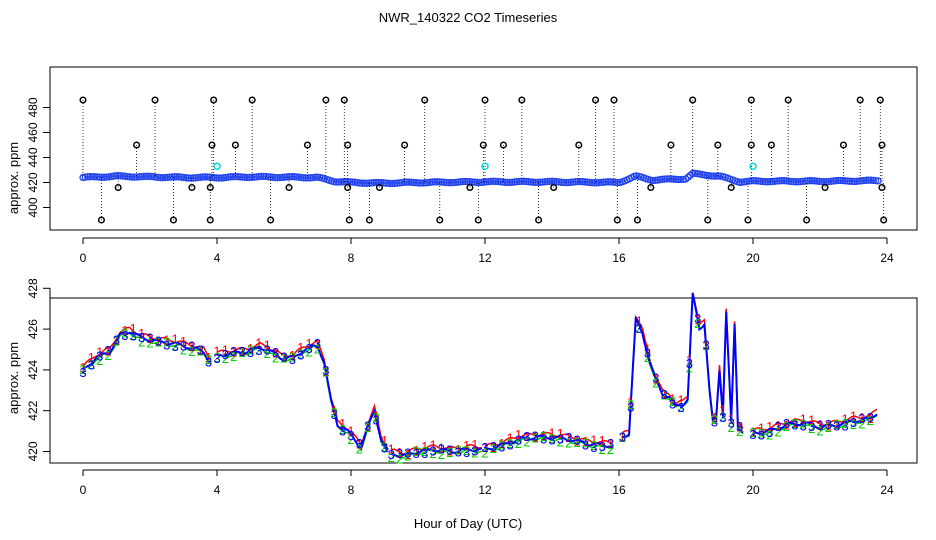 The height and width of the screenshot is (540, 936). Describe the element at coordinates (887, 490) in the screenshot. I see `x-tick-label: 24` at that location.